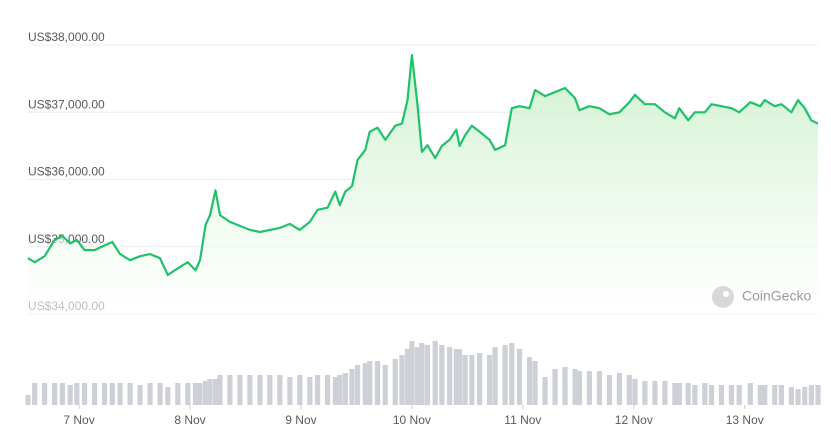  I want to click on x-tick-label: 9 Nov, so click(300, 420).